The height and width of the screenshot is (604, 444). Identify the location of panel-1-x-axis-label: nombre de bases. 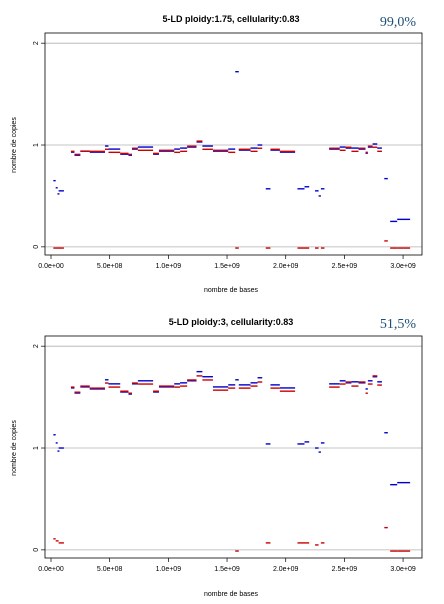
(231, 290).